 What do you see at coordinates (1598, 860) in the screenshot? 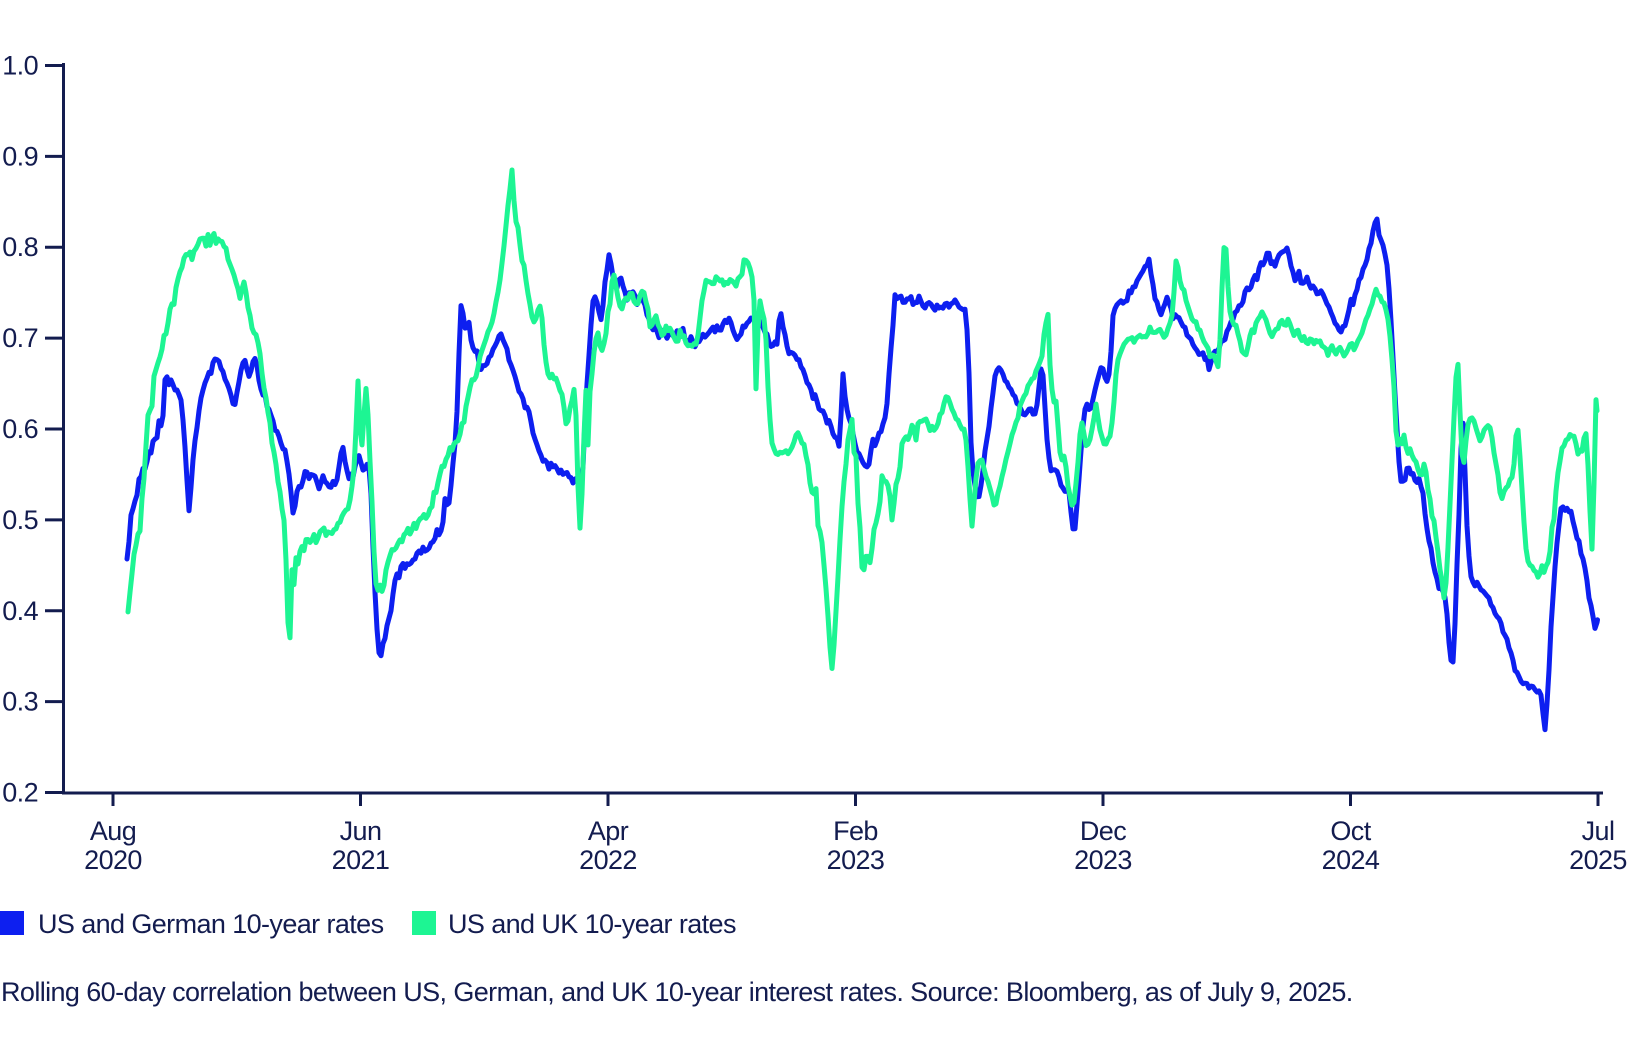
I see `svg-text: 2025` at bounding box center [1598, 860].